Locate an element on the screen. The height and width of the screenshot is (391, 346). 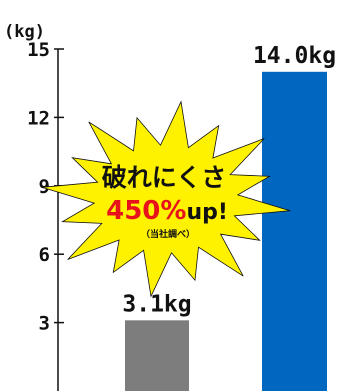
y-tick-label: 12 is located at coordinates (38, 118).